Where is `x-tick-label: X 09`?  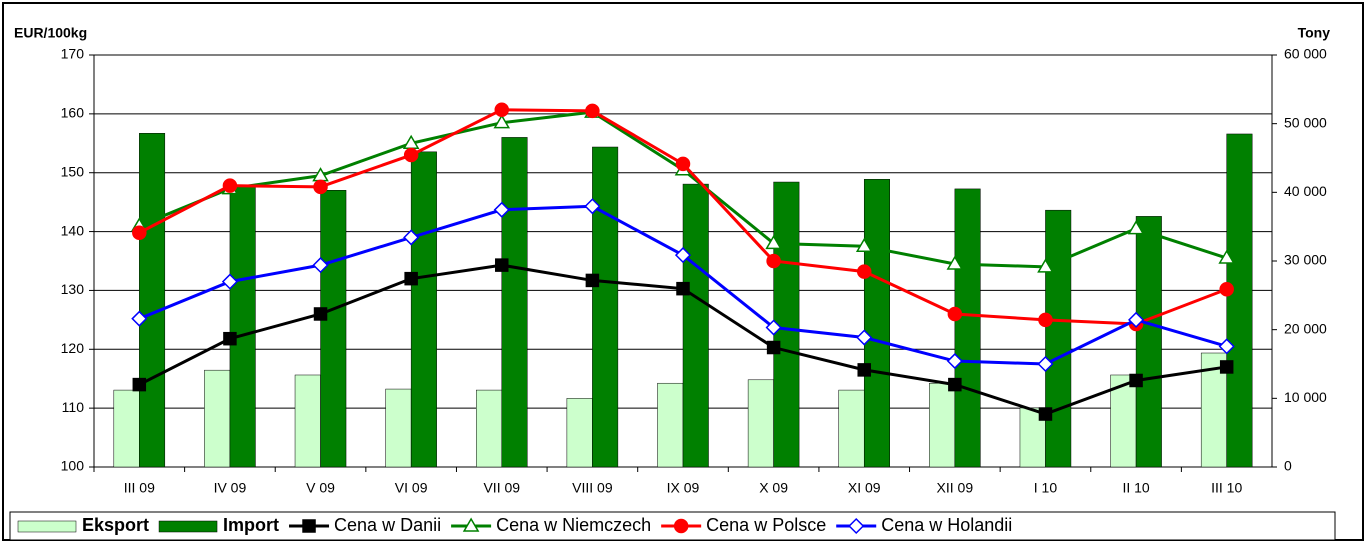 x-tick-label: X 09 is located at coordinates (773, 488).